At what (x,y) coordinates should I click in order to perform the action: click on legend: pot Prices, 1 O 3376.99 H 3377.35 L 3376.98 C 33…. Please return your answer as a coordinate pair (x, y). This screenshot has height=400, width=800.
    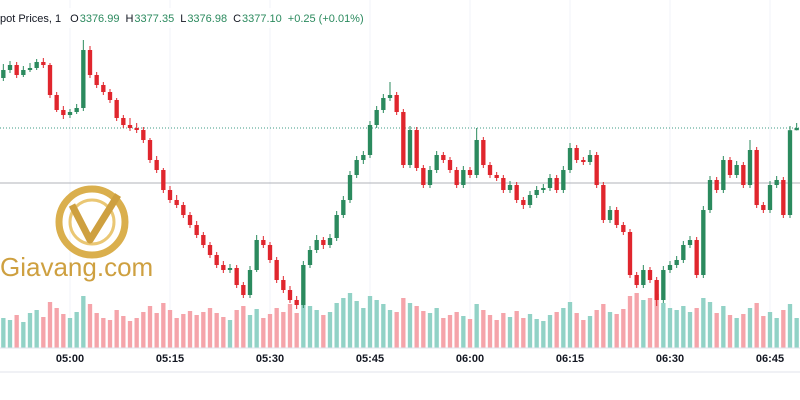
    Looking at the image, I should click on (184, 18).